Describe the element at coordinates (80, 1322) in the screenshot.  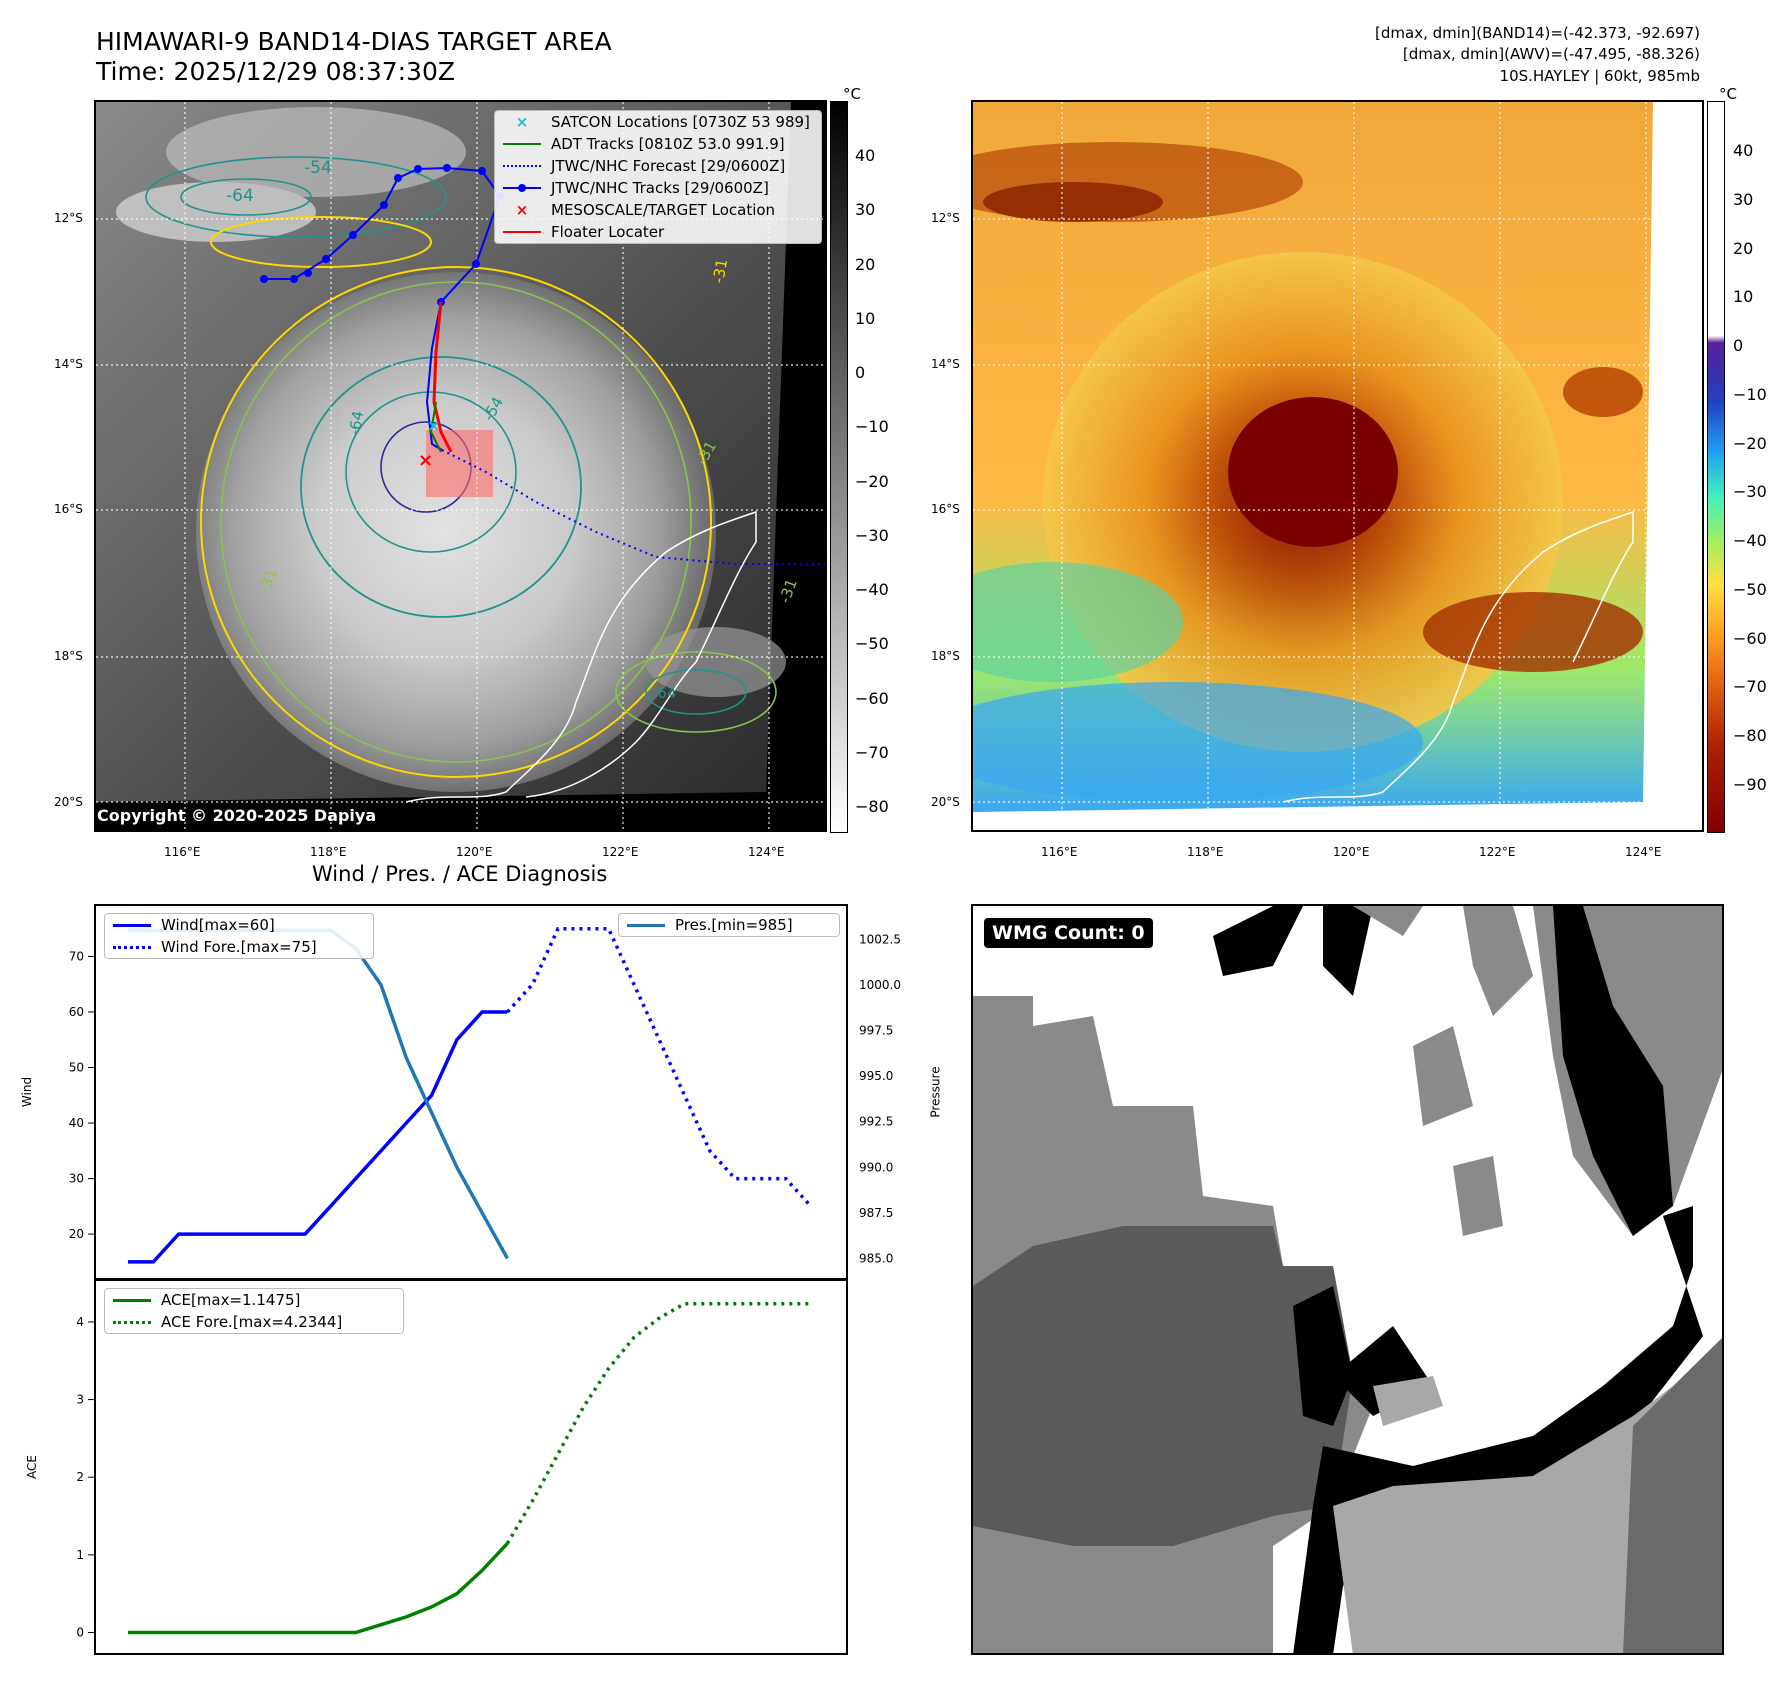
I see `y-tick-label: 4` at that location.